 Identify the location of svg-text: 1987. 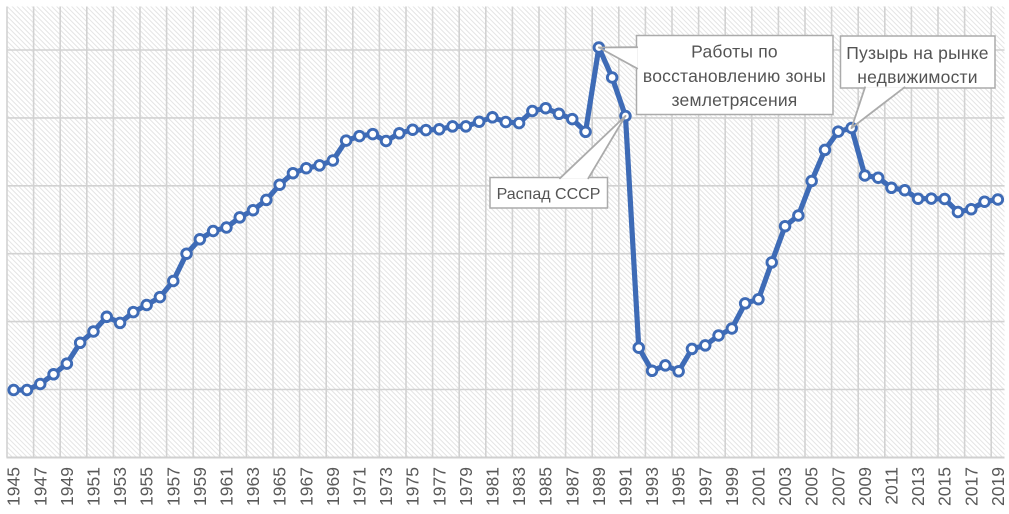
(572, 486).